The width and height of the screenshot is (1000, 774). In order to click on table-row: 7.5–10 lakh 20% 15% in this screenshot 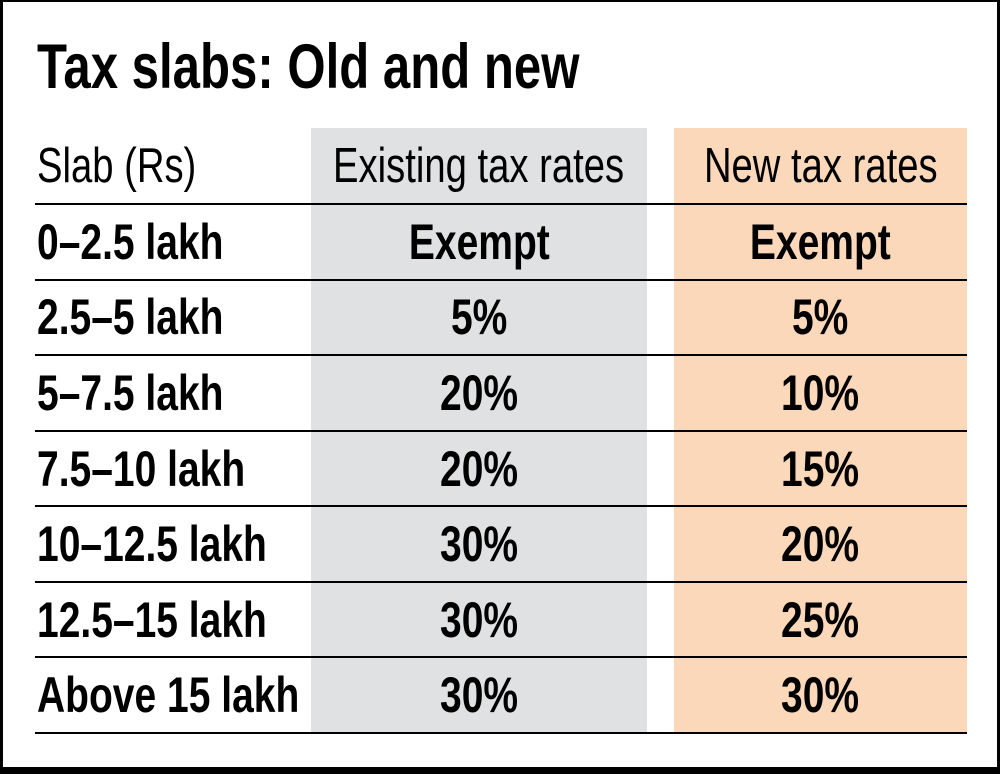, I will do `click(501, 467)`.